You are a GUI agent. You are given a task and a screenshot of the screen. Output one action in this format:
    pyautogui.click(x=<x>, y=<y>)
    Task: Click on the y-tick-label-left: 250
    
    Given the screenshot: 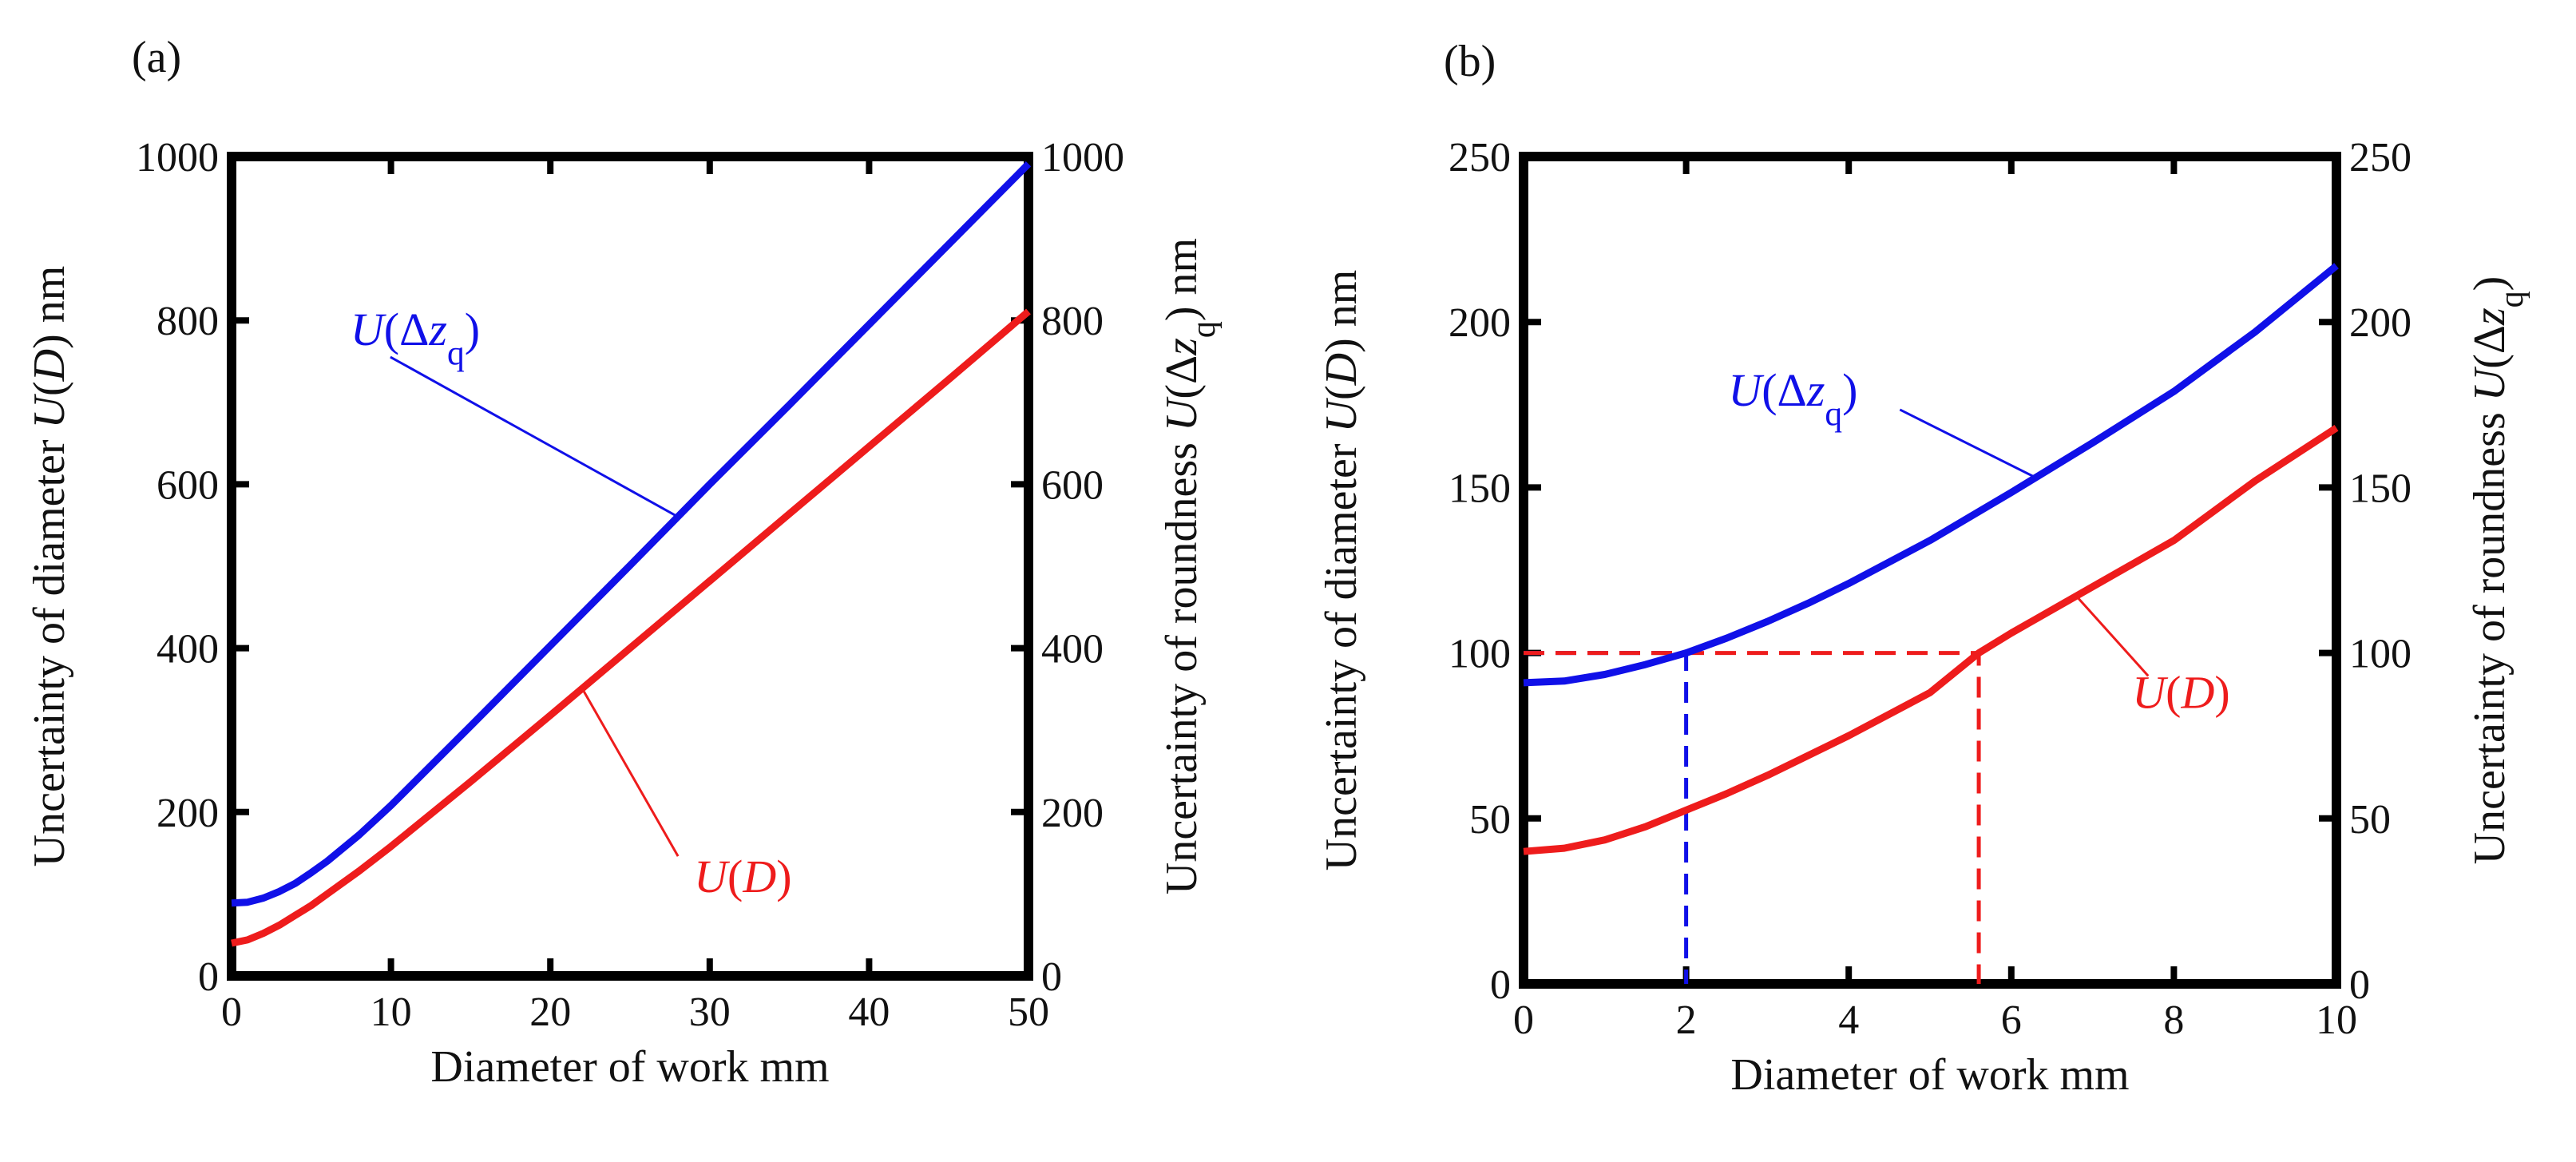 What is the action you would take?
    pyautogui.click(x=1480, y=158)
    